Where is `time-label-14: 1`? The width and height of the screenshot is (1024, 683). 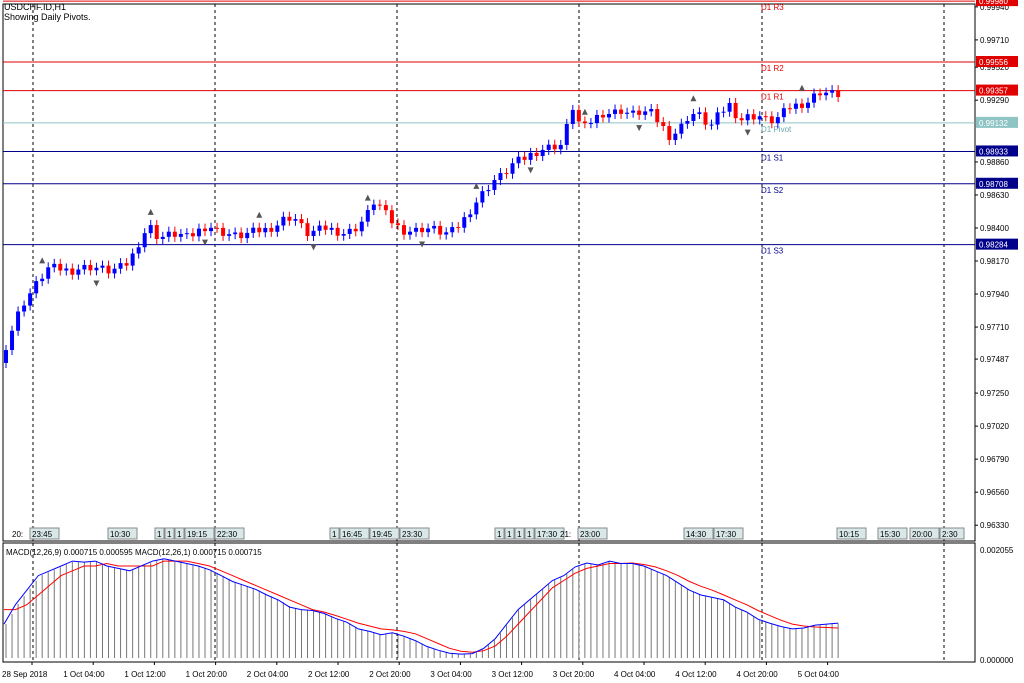 time-label-14: 1 is located at coordinates (519, 533).